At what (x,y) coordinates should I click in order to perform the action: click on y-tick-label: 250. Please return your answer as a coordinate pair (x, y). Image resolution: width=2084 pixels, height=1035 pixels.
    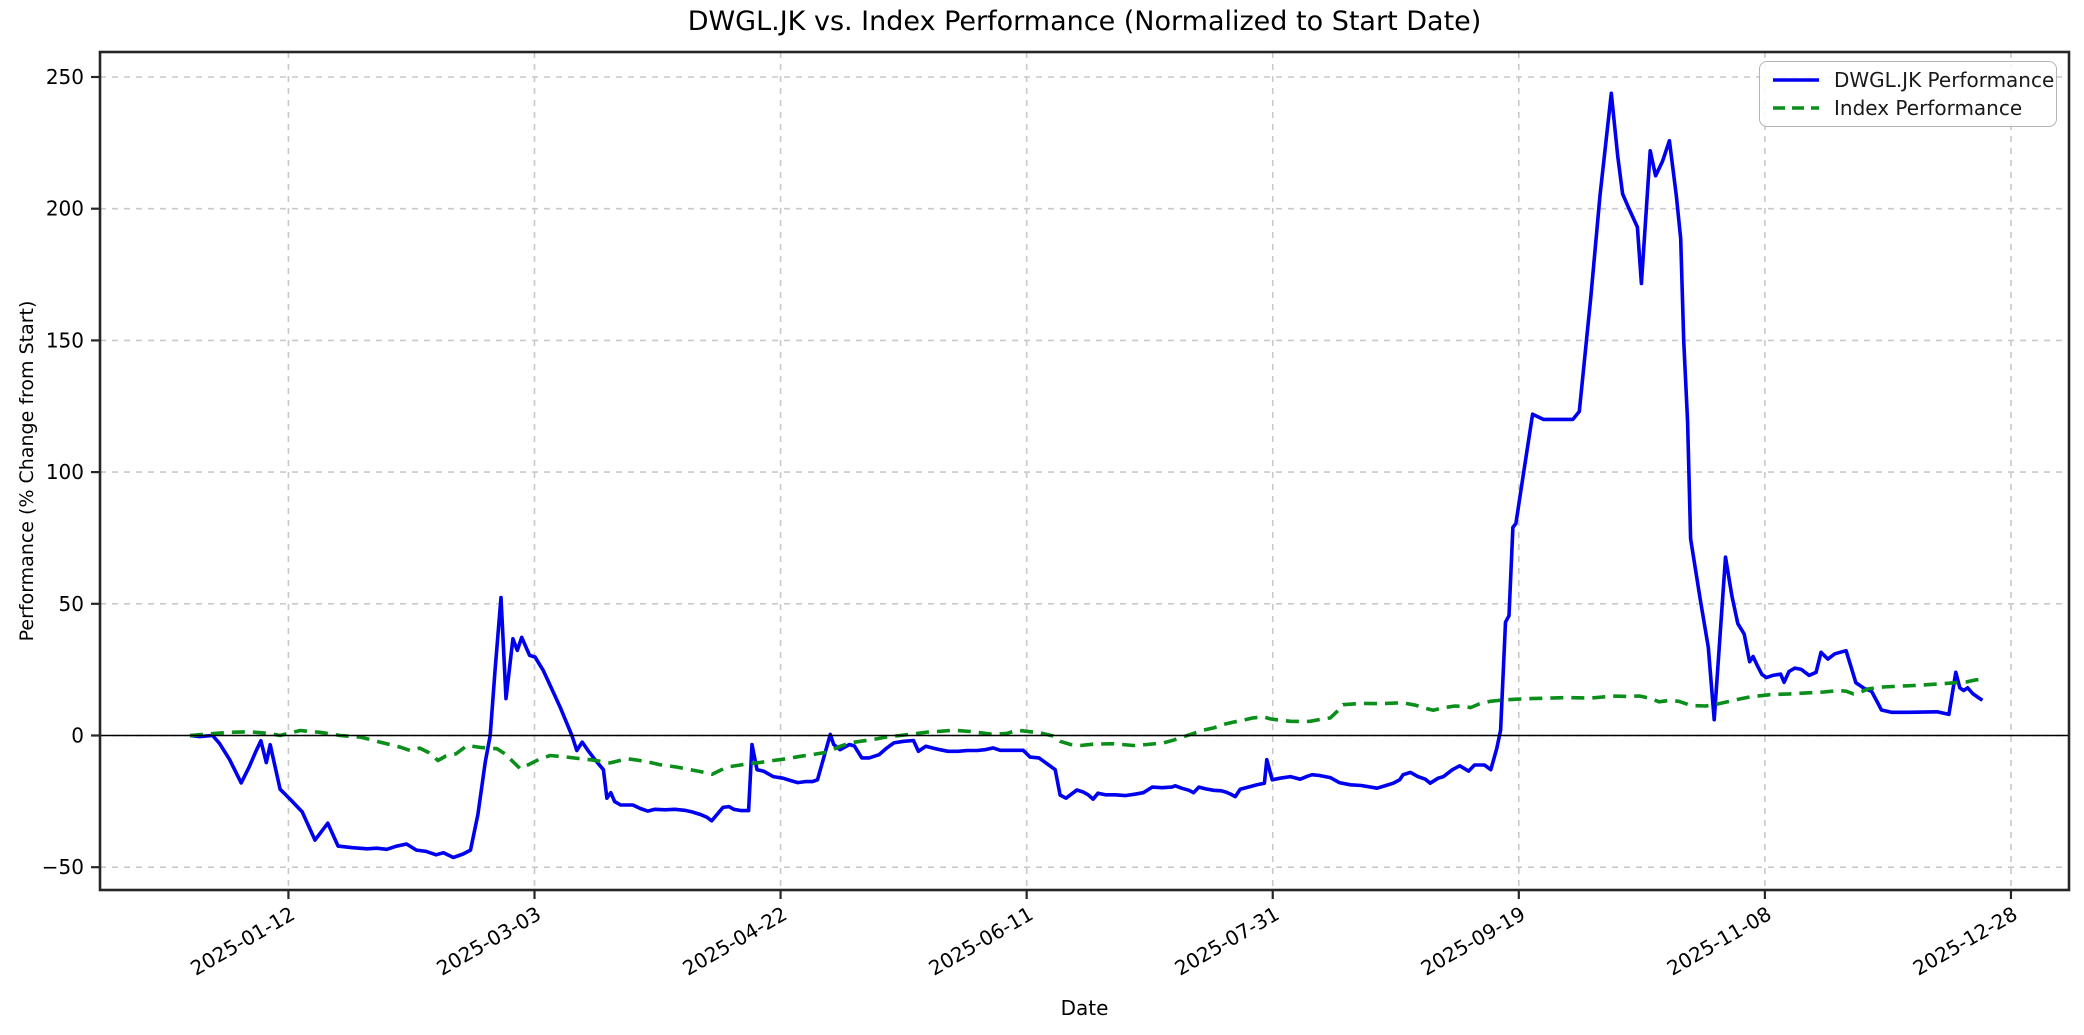
    Looking at the image, I should click on (65, 77).